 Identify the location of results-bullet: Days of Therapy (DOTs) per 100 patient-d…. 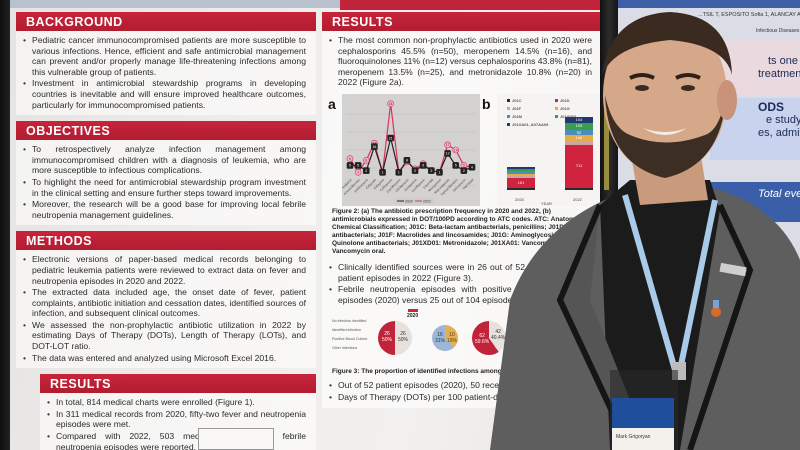
(460, 397).